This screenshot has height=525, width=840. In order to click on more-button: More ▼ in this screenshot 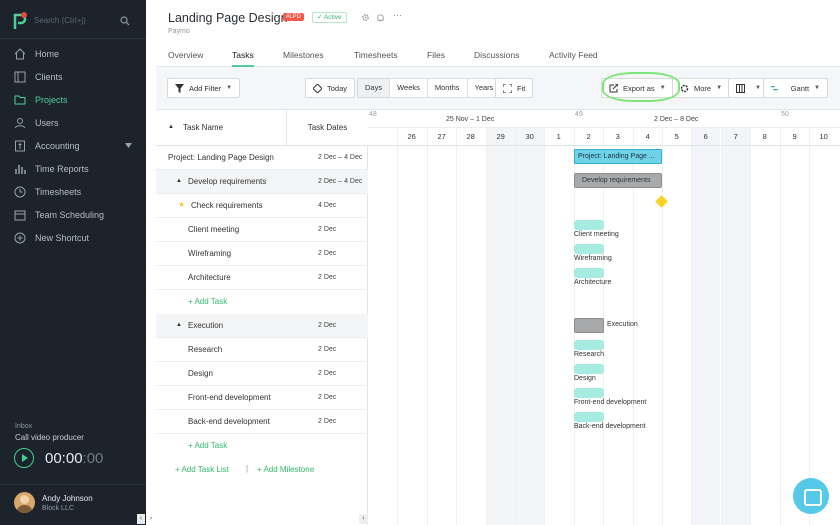, I will do `click(701, 88)`.